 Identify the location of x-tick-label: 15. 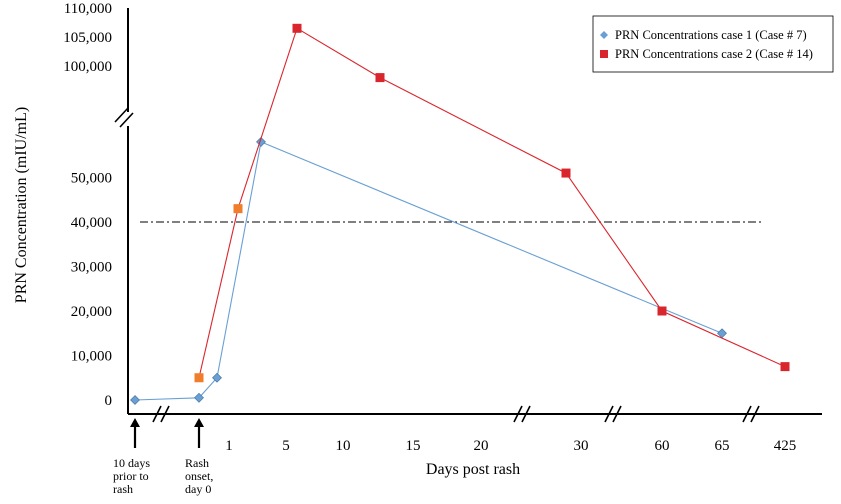
(413, 446).